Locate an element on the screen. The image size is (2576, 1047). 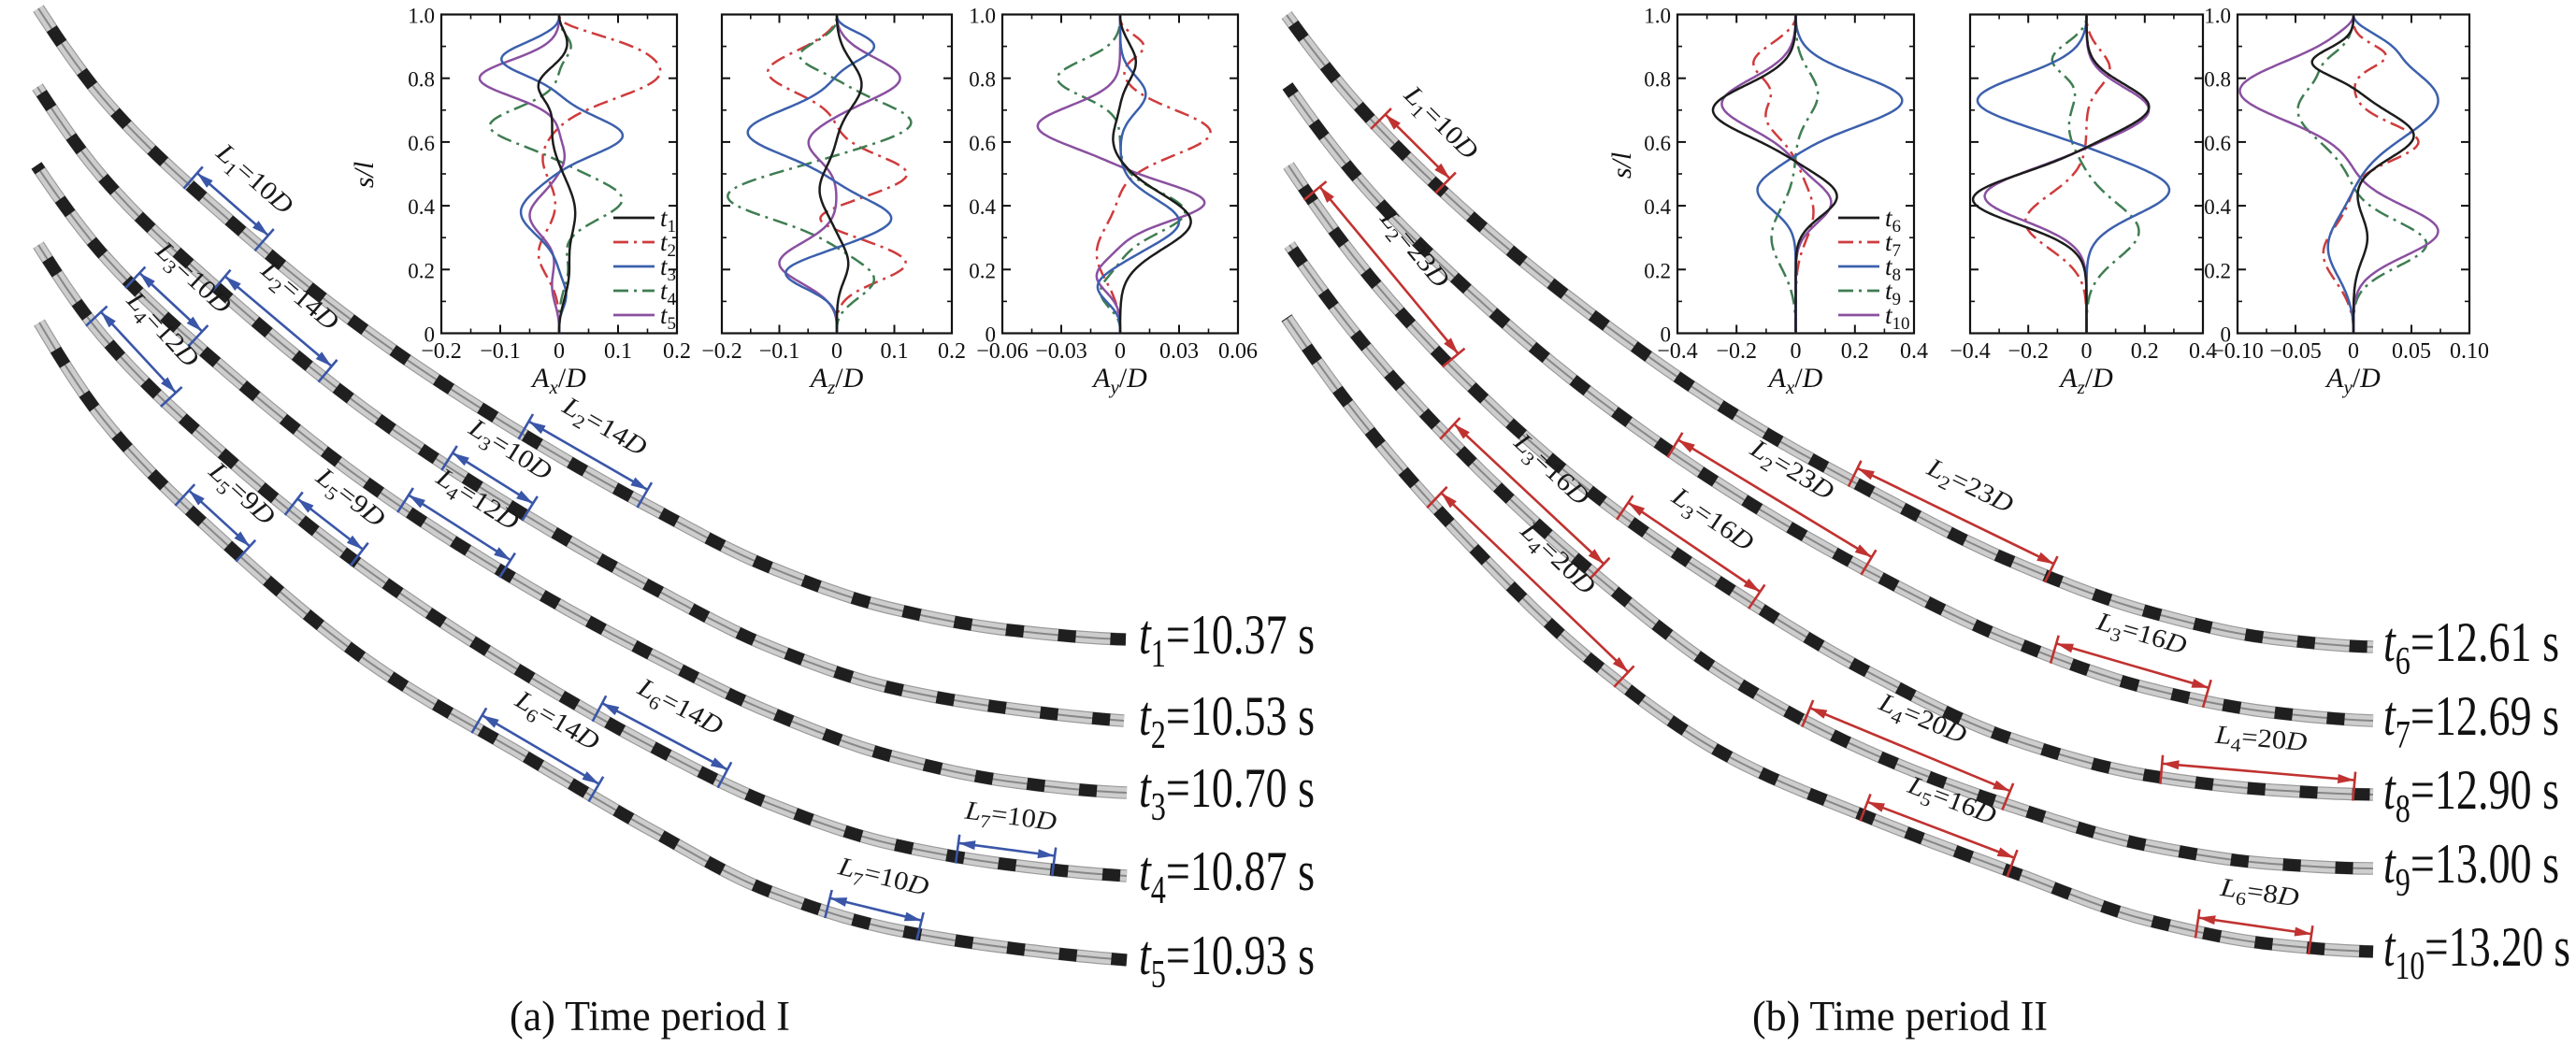
svg-text: t2 is located at coordinates (668, 244).